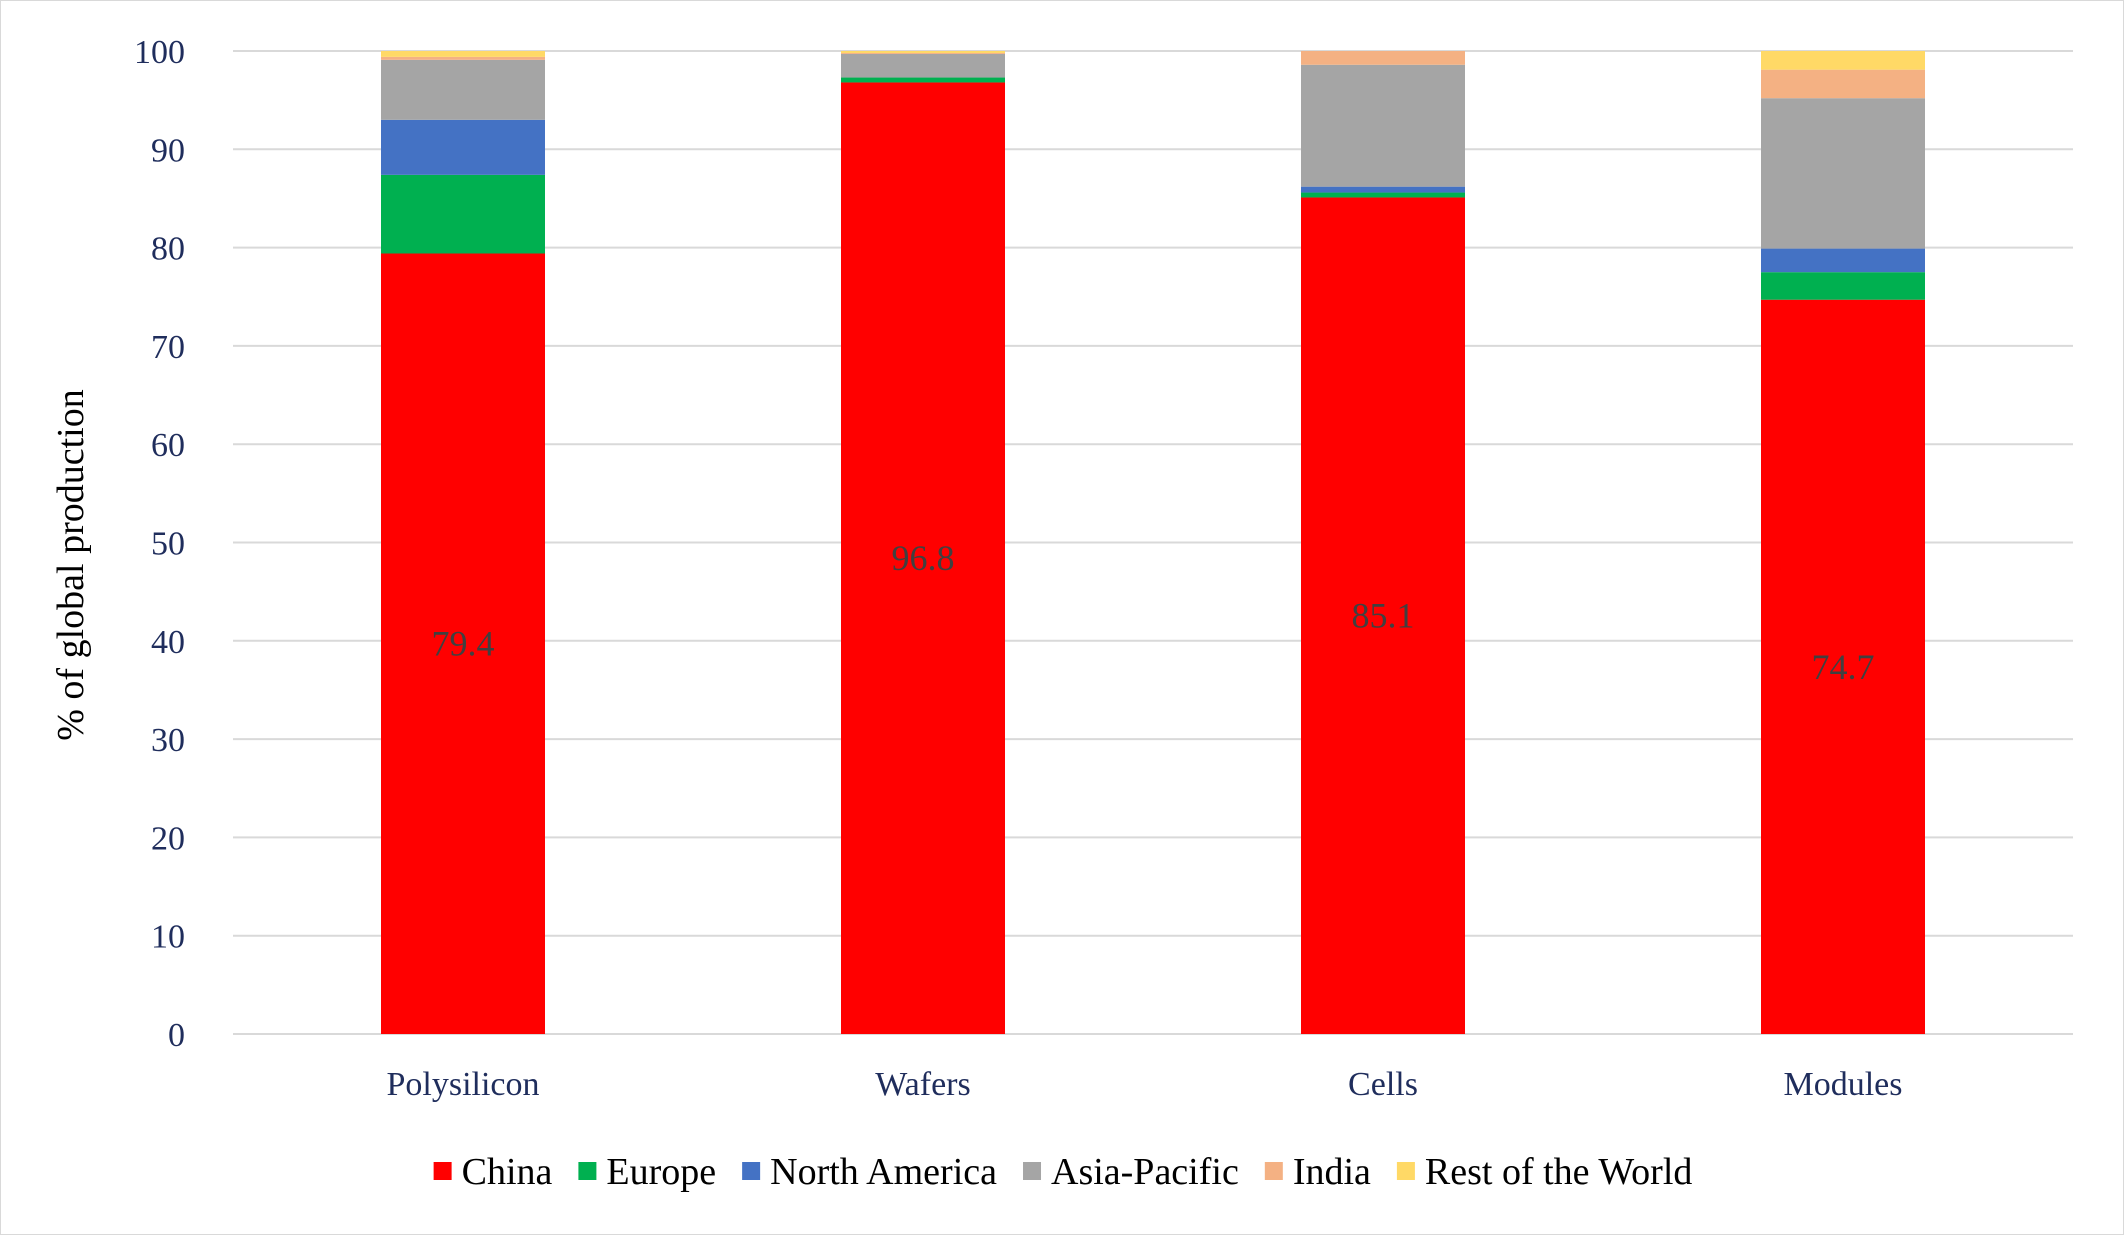 This screenshot has height=1236, width=2124. What do you see at coordinates (168, 445) in the screenshot?
I see `y-tick-label: 60` at bounding box center [168, 445].